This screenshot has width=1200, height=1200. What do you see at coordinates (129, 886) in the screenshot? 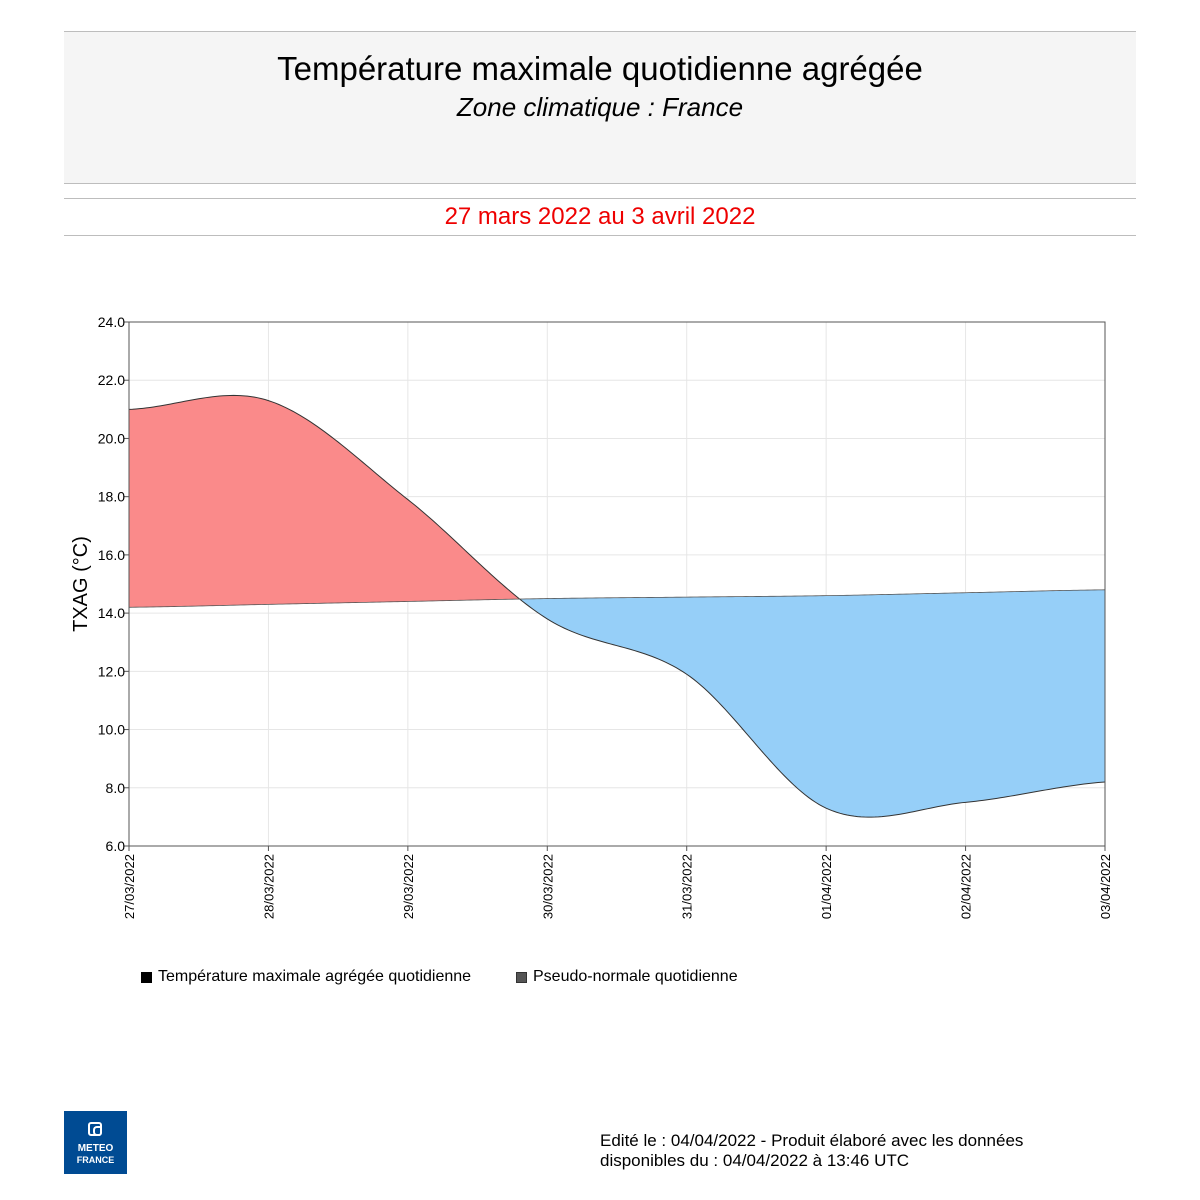
I see `x-tick-label-0: 27/03/2022` at bounding box center [129, 886].